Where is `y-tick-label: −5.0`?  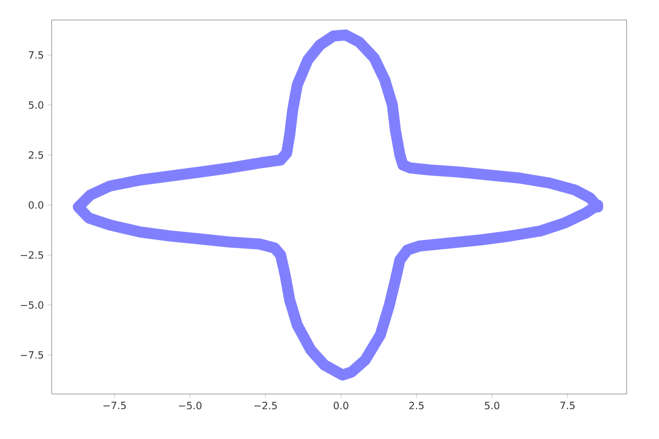
y-tick-label: −5.0 is located at coordinates (32, 305).